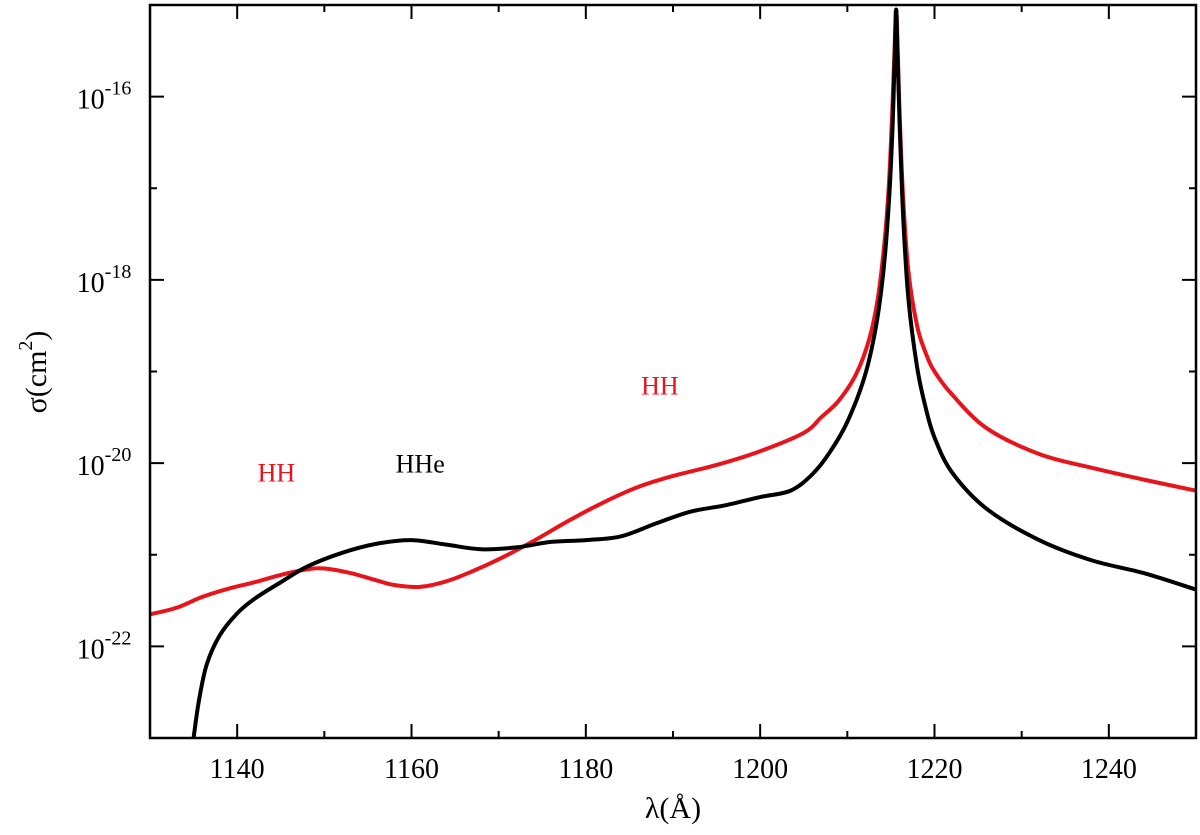 This screenshot has height=835, width=1200. I want to click on x-tick-label: 1160, so click(411, 769).